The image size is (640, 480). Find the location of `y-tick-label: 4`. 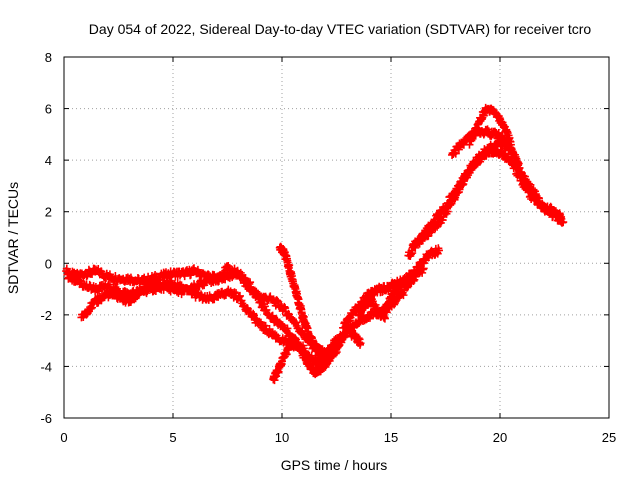

y-tick-label: 4 is located at coordinates (48, 160).